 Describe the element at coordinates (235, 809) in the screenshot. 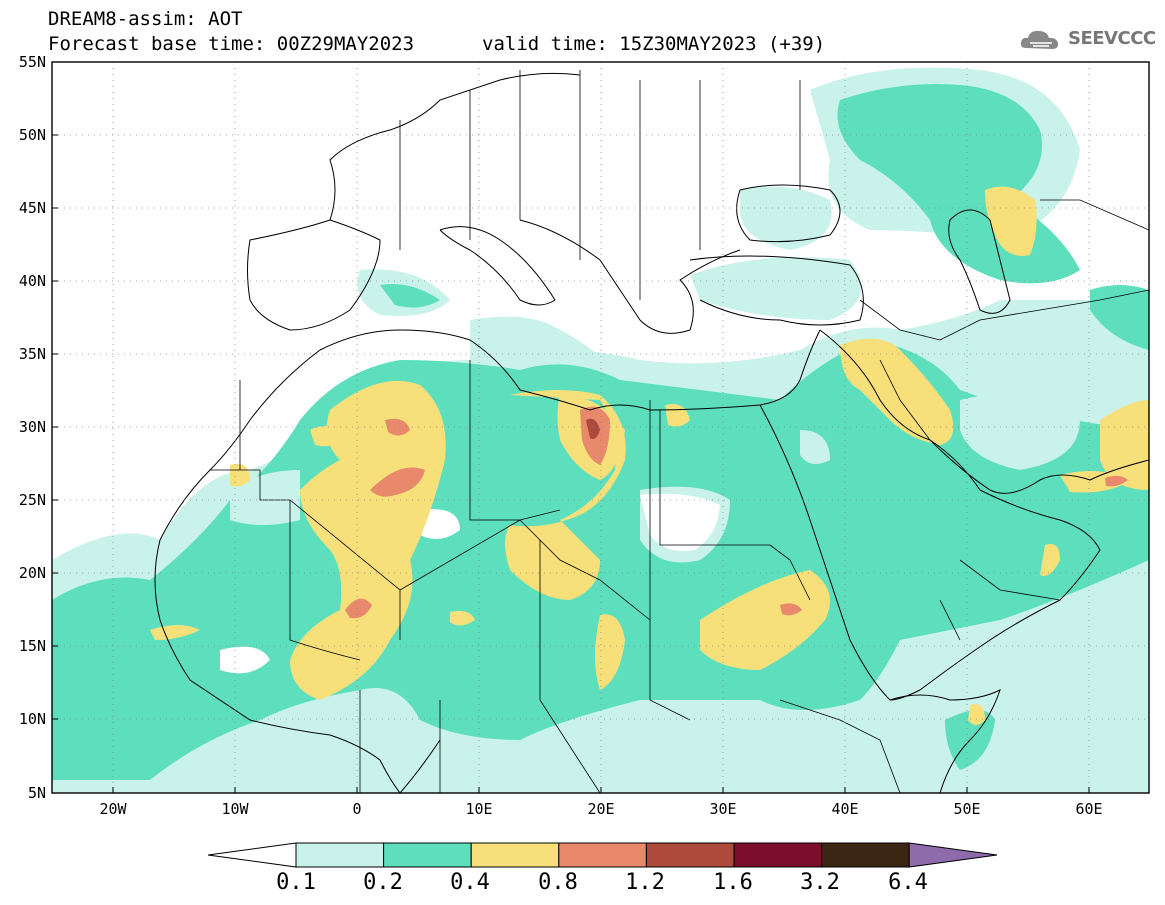

I see `lon-label: 10W` at that location.